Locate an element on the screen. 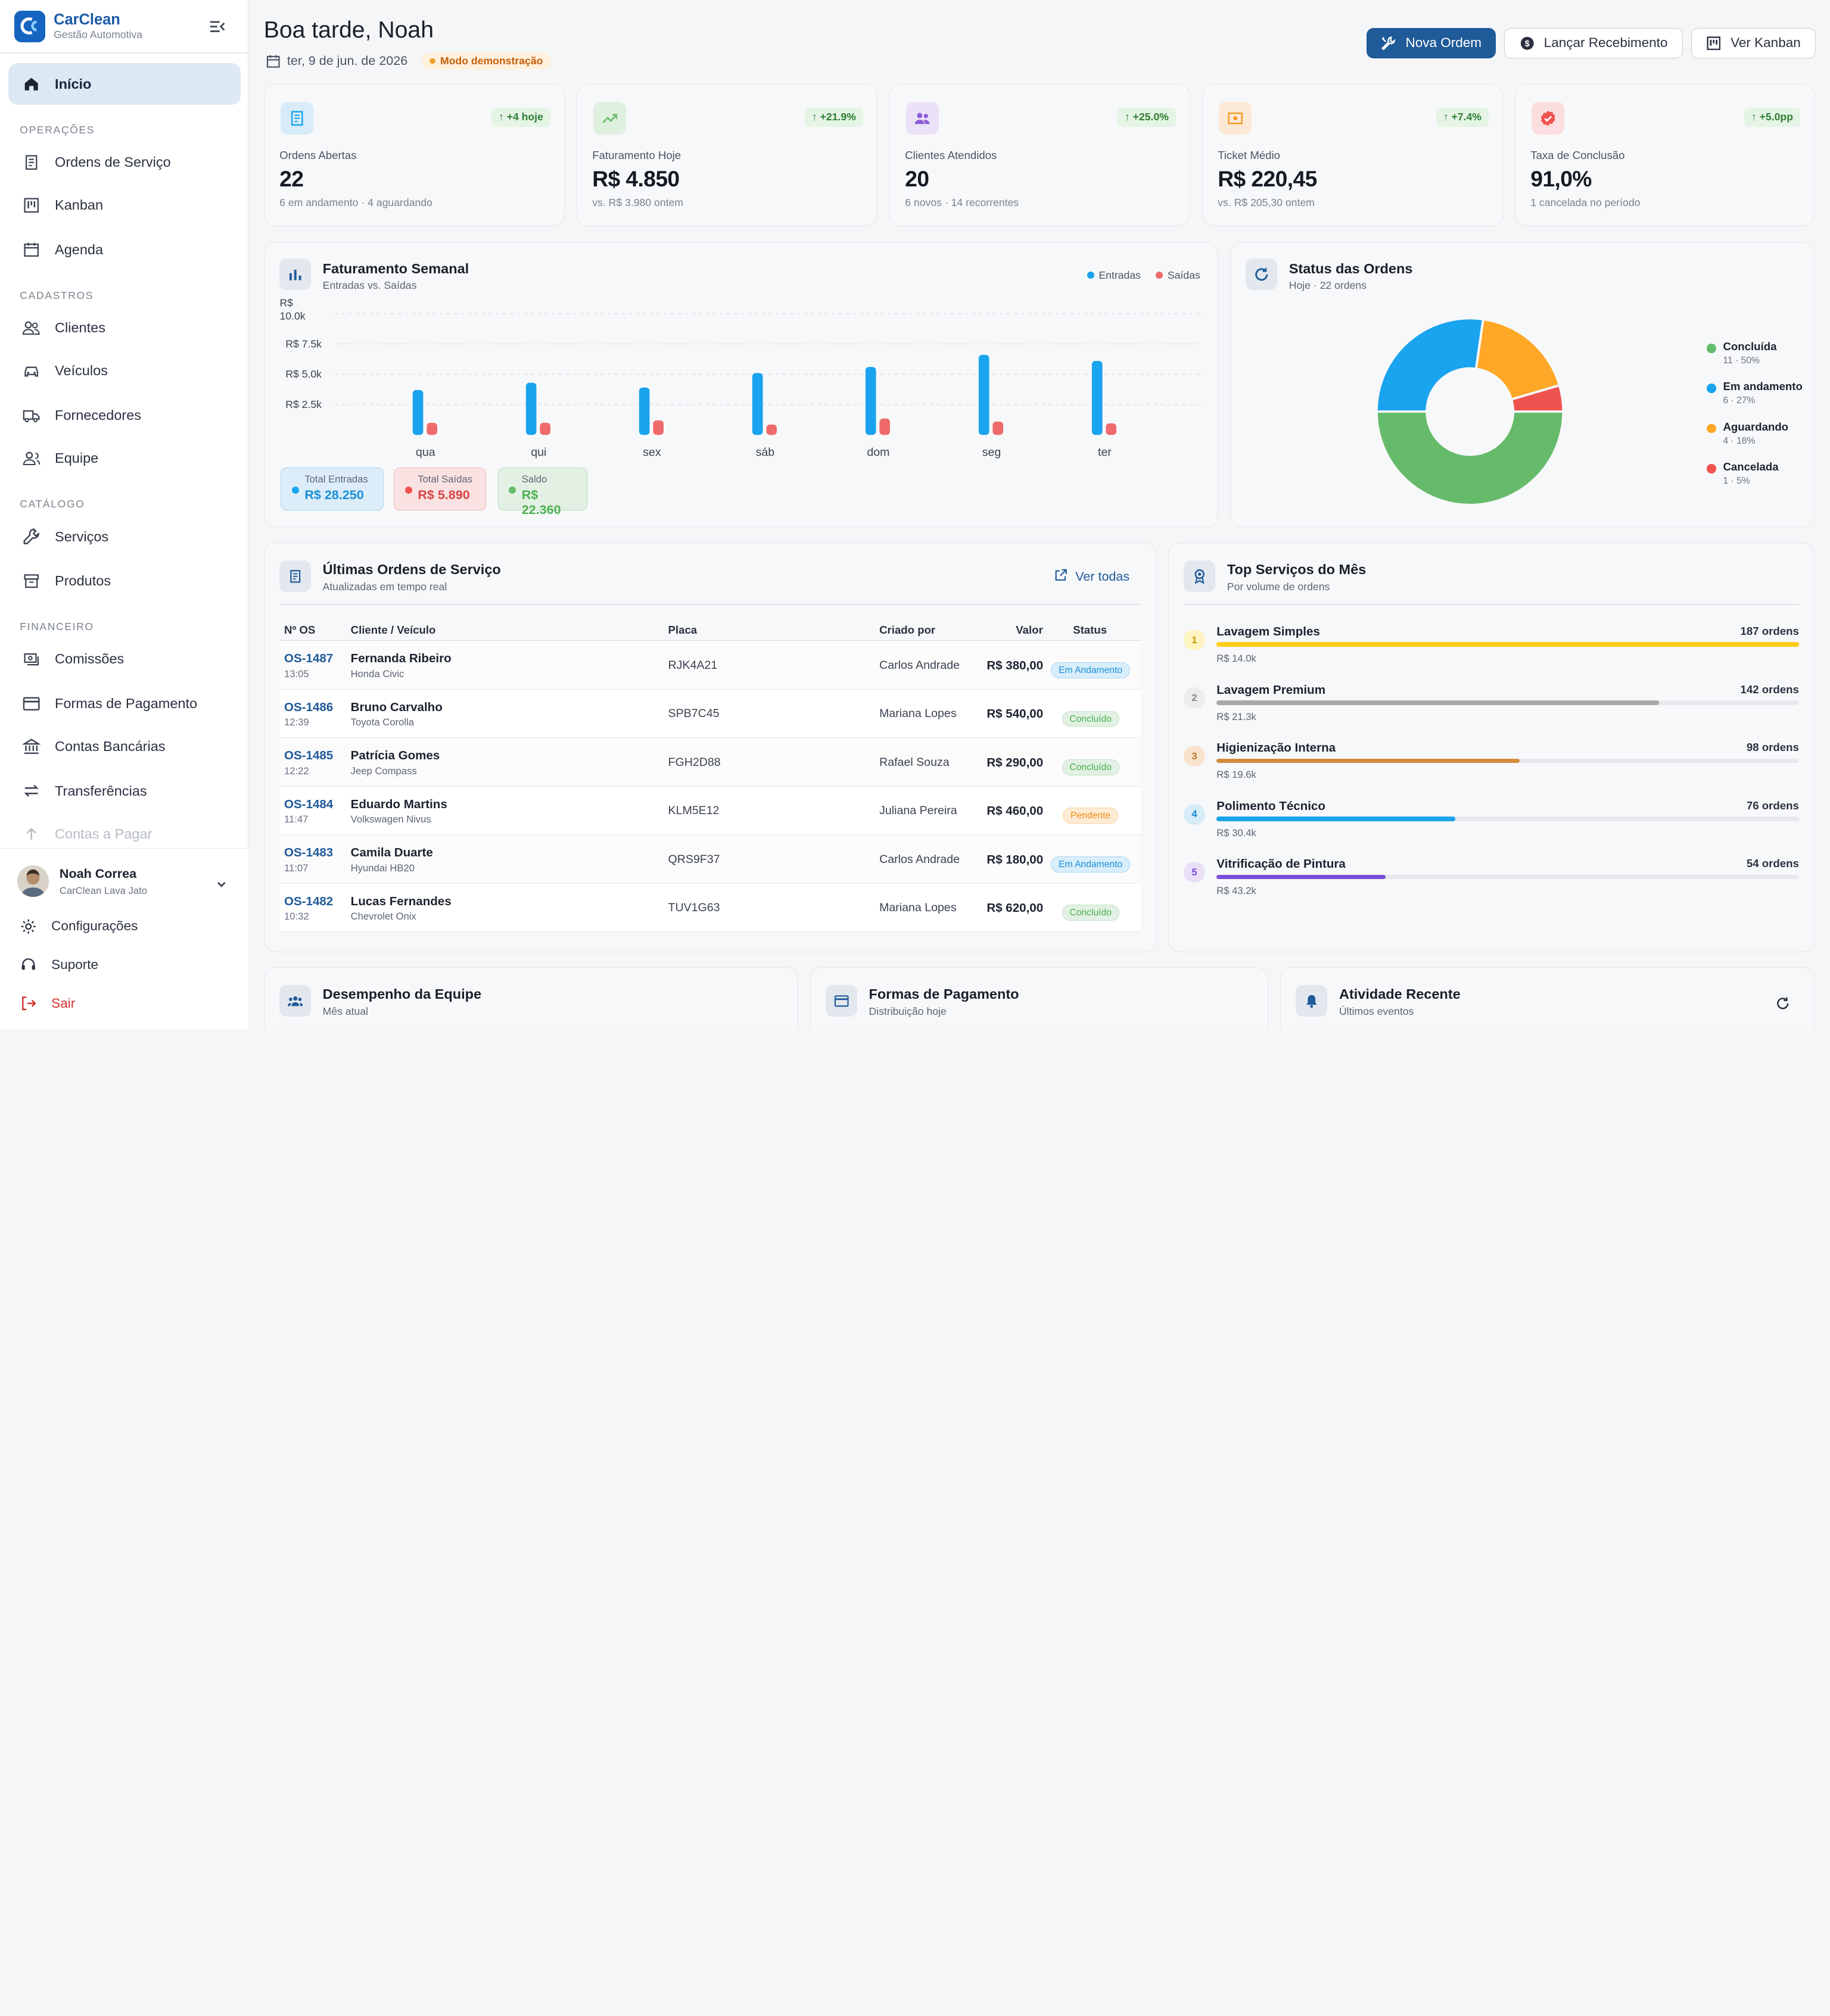 This screenshot has height=2016, width=1830. pie-slice-cancelada is located at coordinates (1538, 398).